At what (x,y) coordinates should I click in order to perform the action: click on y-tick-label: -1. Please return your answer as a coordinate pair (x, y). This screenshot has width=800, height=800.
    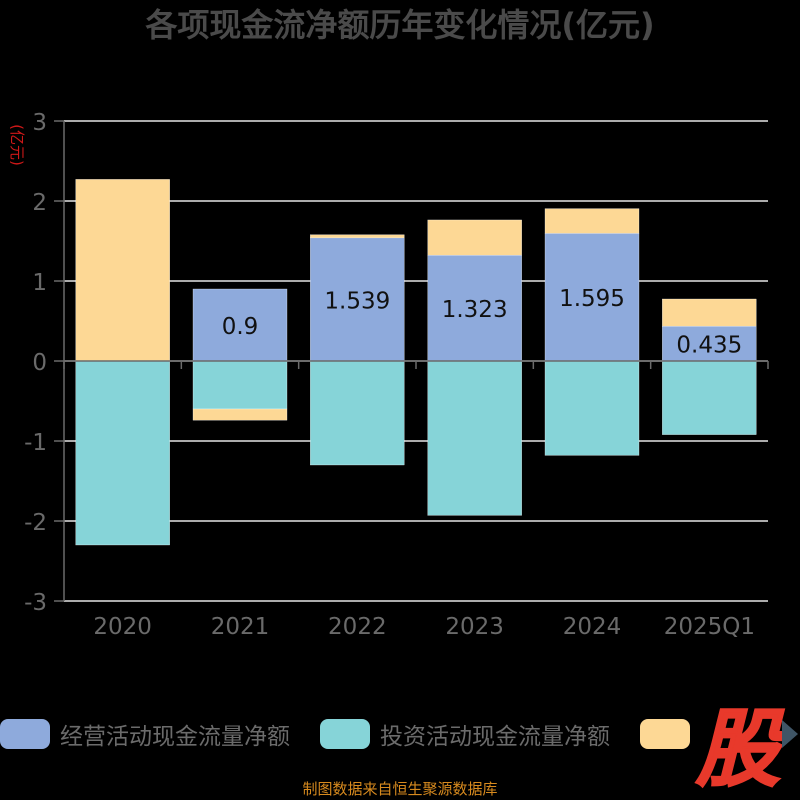
    Looking at the image, I should click on (35, 443).